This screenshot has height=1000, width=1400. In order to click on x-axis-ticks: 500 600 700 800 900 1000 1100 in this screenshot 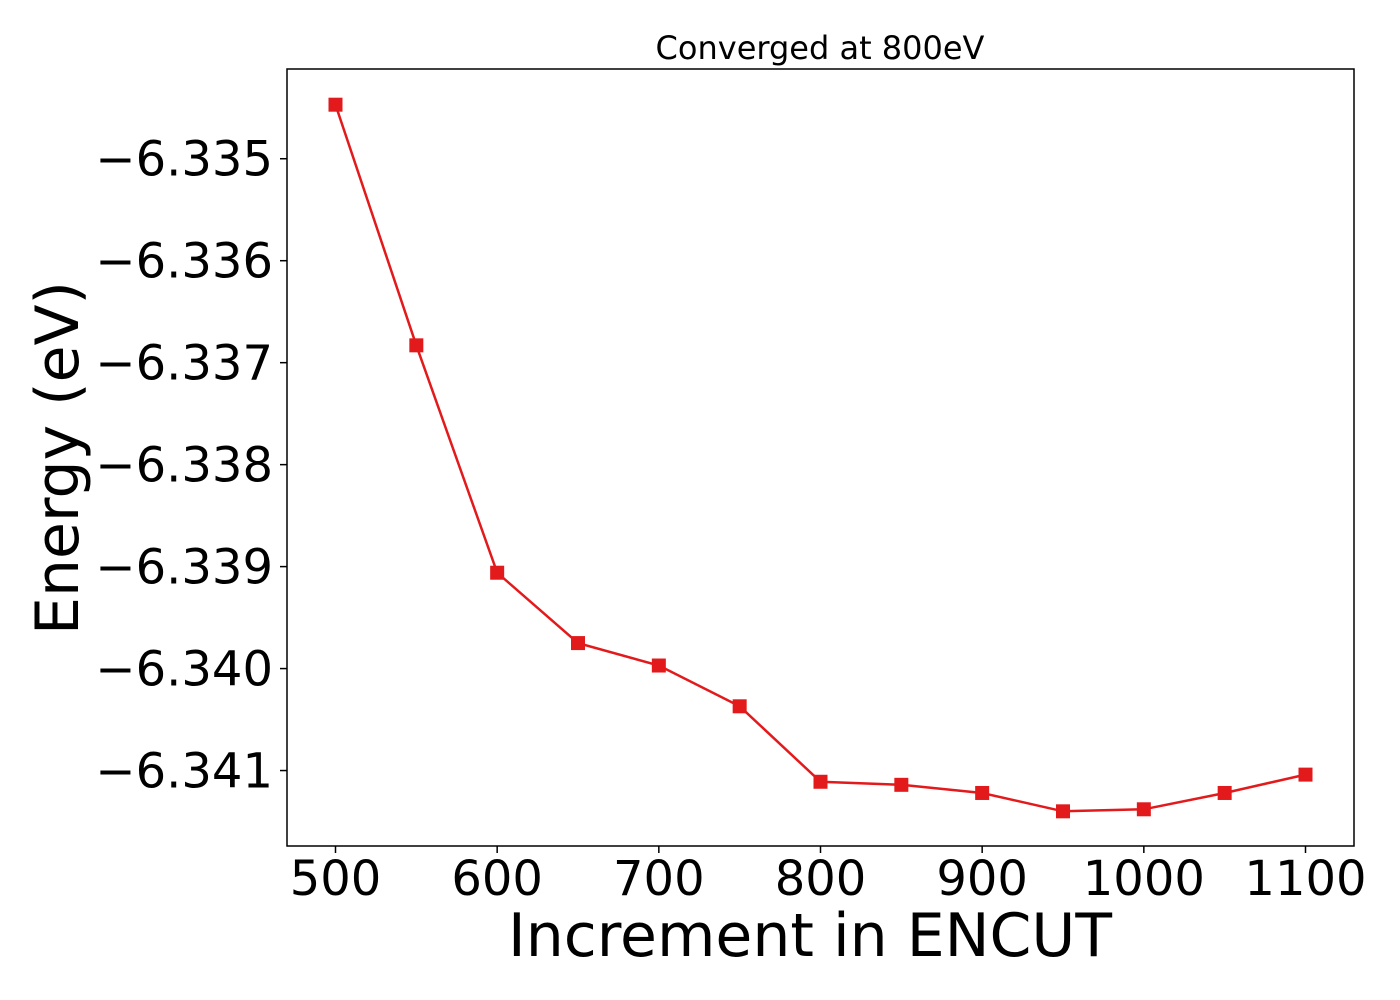, I will do `click(828, 876)`.